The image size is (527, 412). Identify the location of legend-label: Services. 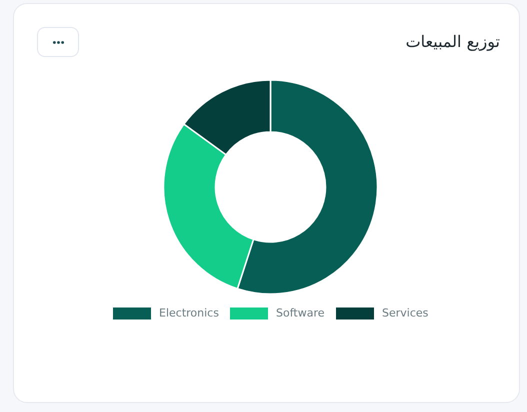
(405, 313).